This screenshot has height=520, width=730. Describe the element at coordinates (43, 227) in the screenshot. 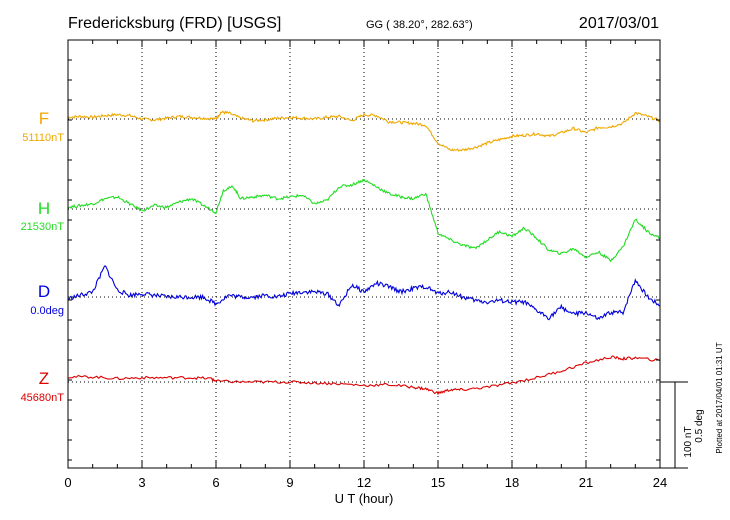

I see `baseline-value-h: 21530nT` at that location.